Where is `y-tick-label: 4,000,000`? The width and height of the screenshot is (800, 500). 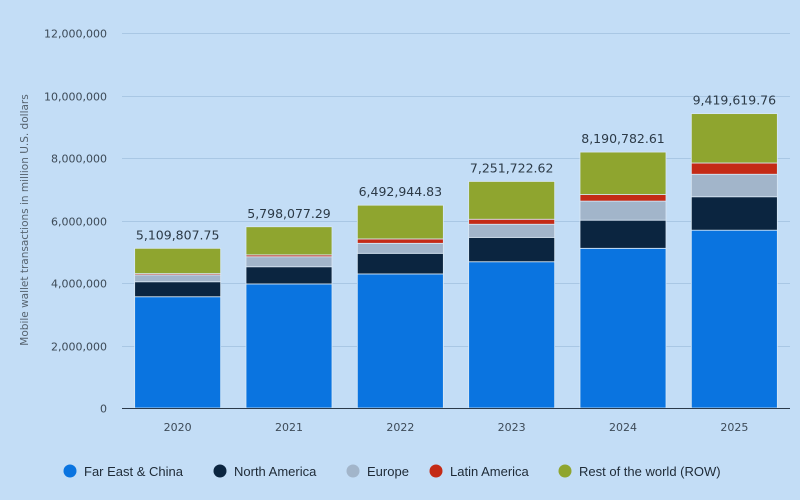
y-tick-label: 4,000,000 is located at coordinates (79, 284).